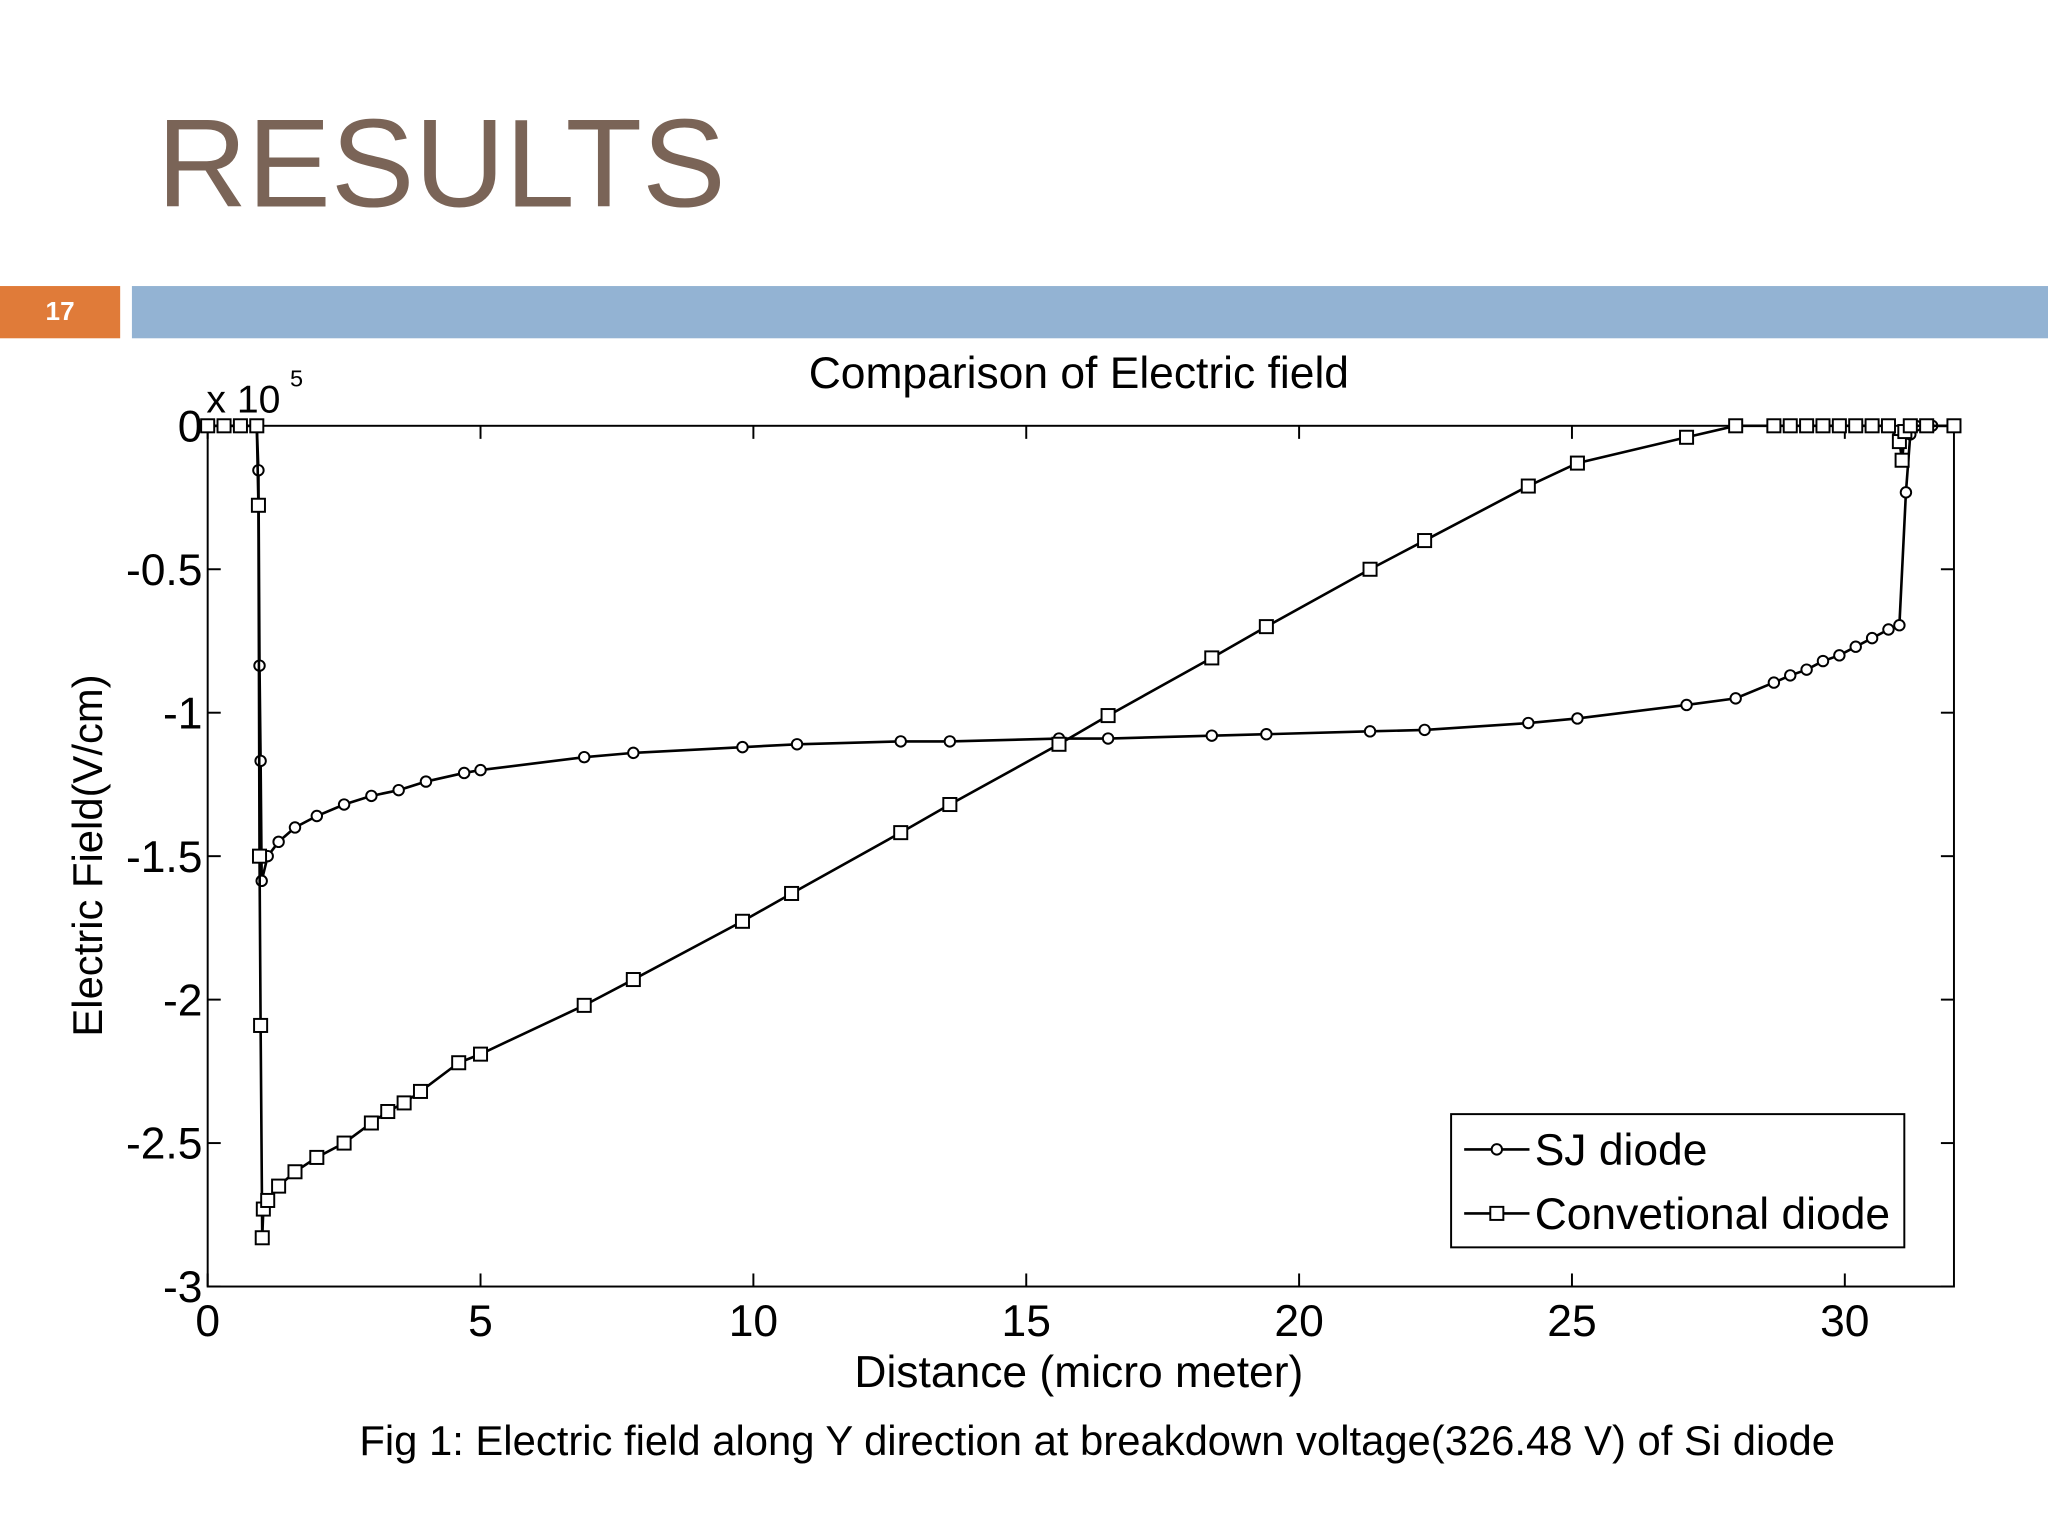  I want to click on x-tick-label: 0, so click(207, 1321).